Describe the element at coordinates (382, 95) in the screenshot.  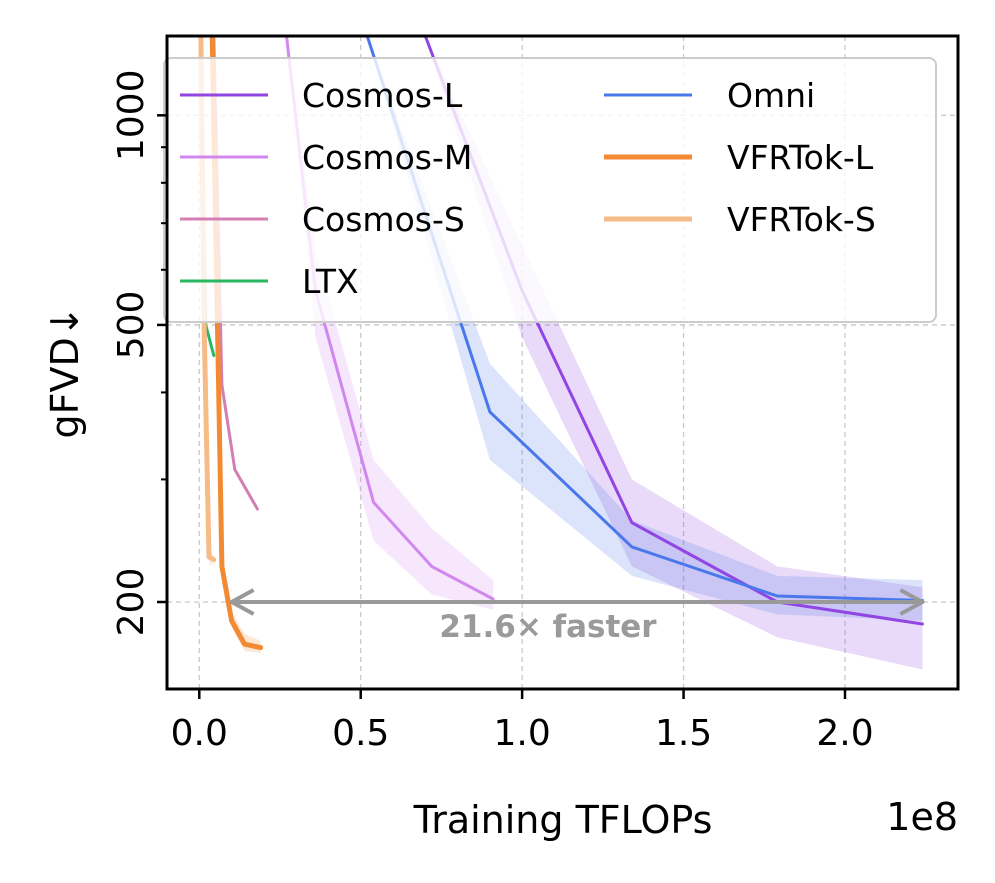
I see `legend-label-cosmos-l: Cosmos-L` at that location.